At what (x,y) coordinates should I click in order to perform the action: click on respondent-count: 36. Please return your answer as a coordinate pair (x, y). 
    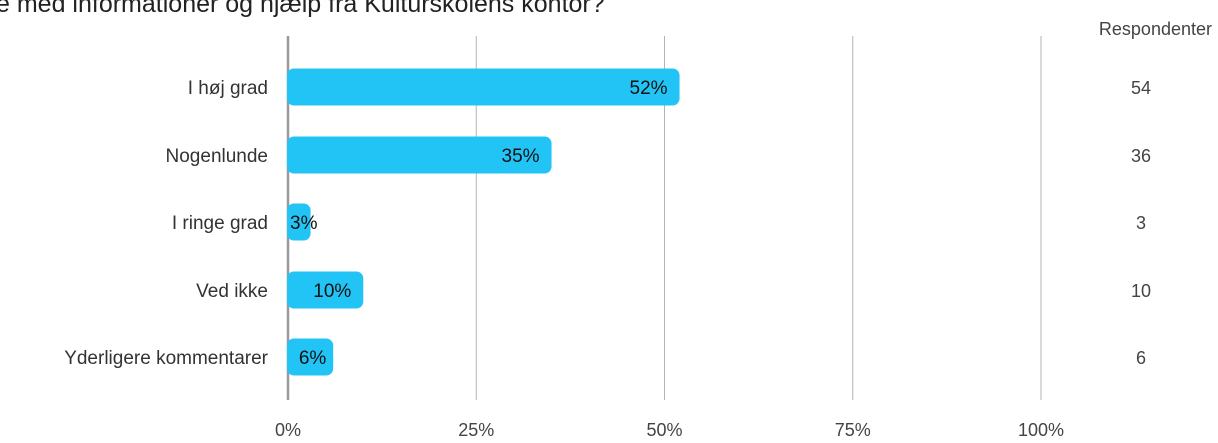
    Looking at the image, I should click on (1141, 156).